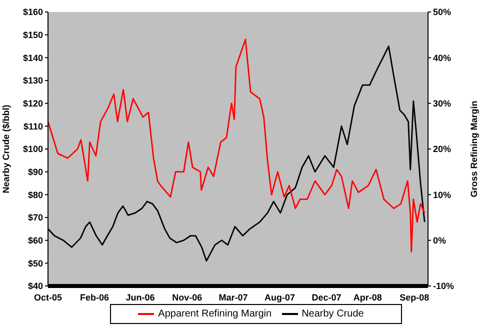 The image size is (480, 328). What do you see at coordinates (32, 81) in the screenshot?
I see `y-tick-label: $130` at bounding box center [32, 81].